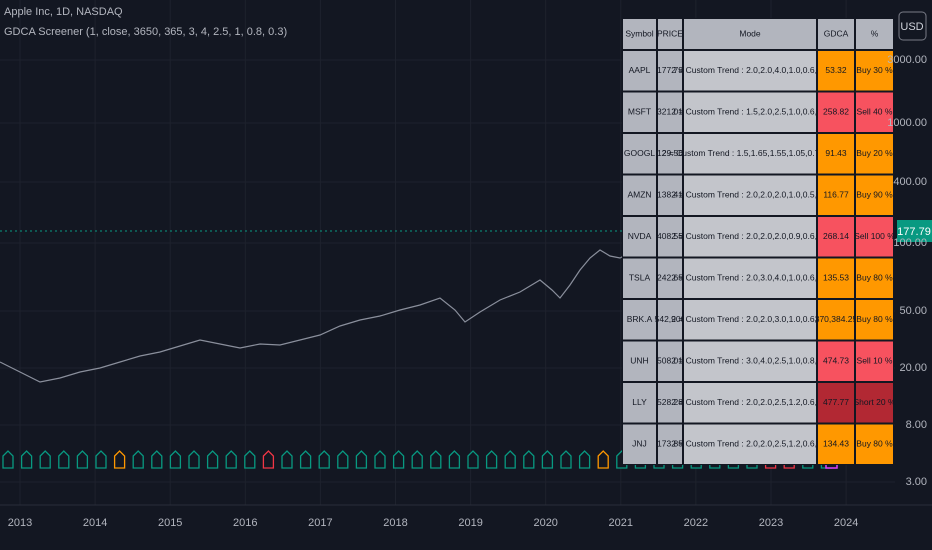 Image resolution: width=932 pixels, height=550 pixels. I want to click on price-axis-label: 20.00, so click(913, 368).